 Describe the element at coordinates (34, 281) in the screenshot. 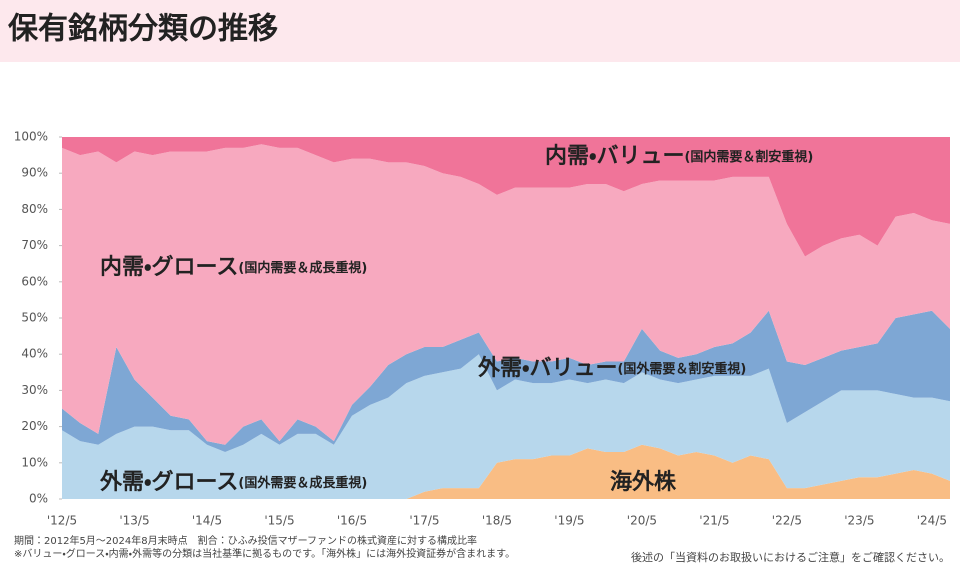

I see `y-tick-label: 60%` at that location.